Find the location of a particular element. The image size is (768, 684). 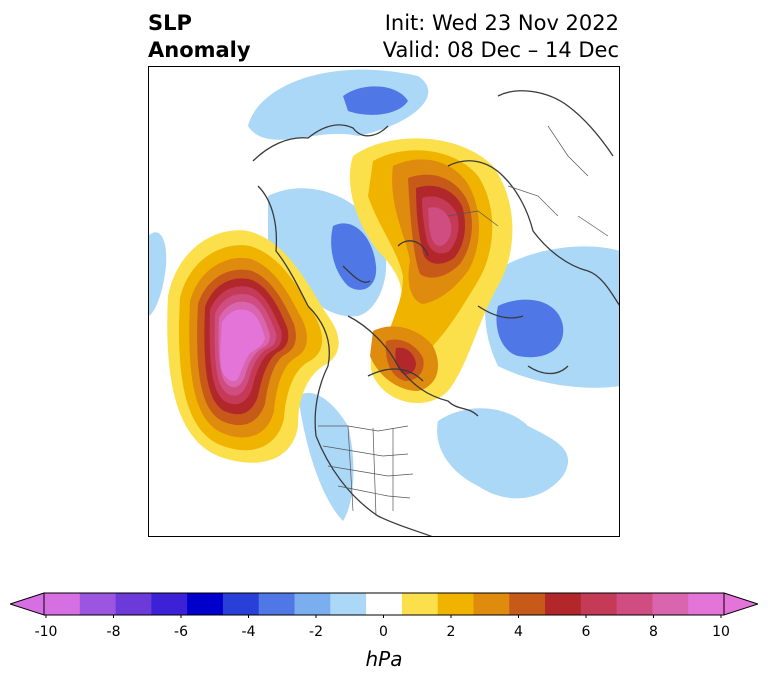

colorbar-tick-label: 10 is located at coordinates (721, 632).